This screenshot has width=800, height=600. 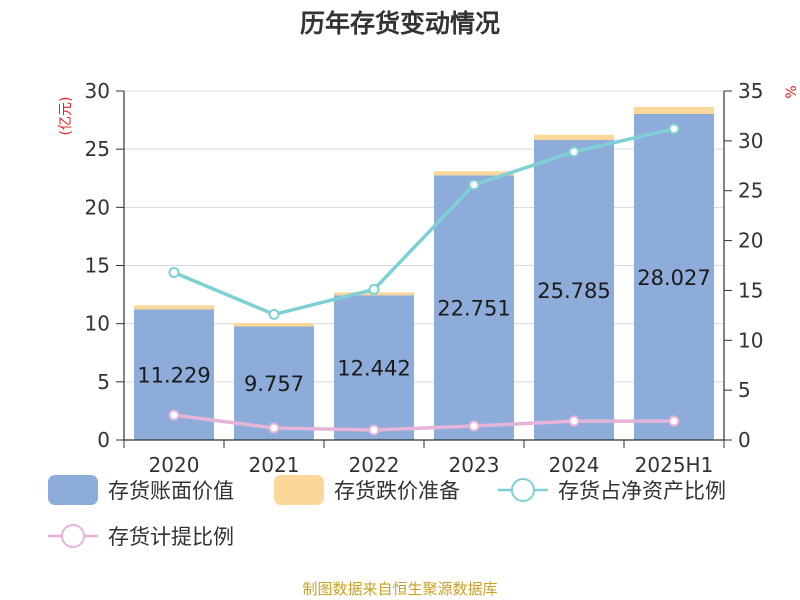 I want to click on left-tick-label: 15, so click(x=97, y=266).